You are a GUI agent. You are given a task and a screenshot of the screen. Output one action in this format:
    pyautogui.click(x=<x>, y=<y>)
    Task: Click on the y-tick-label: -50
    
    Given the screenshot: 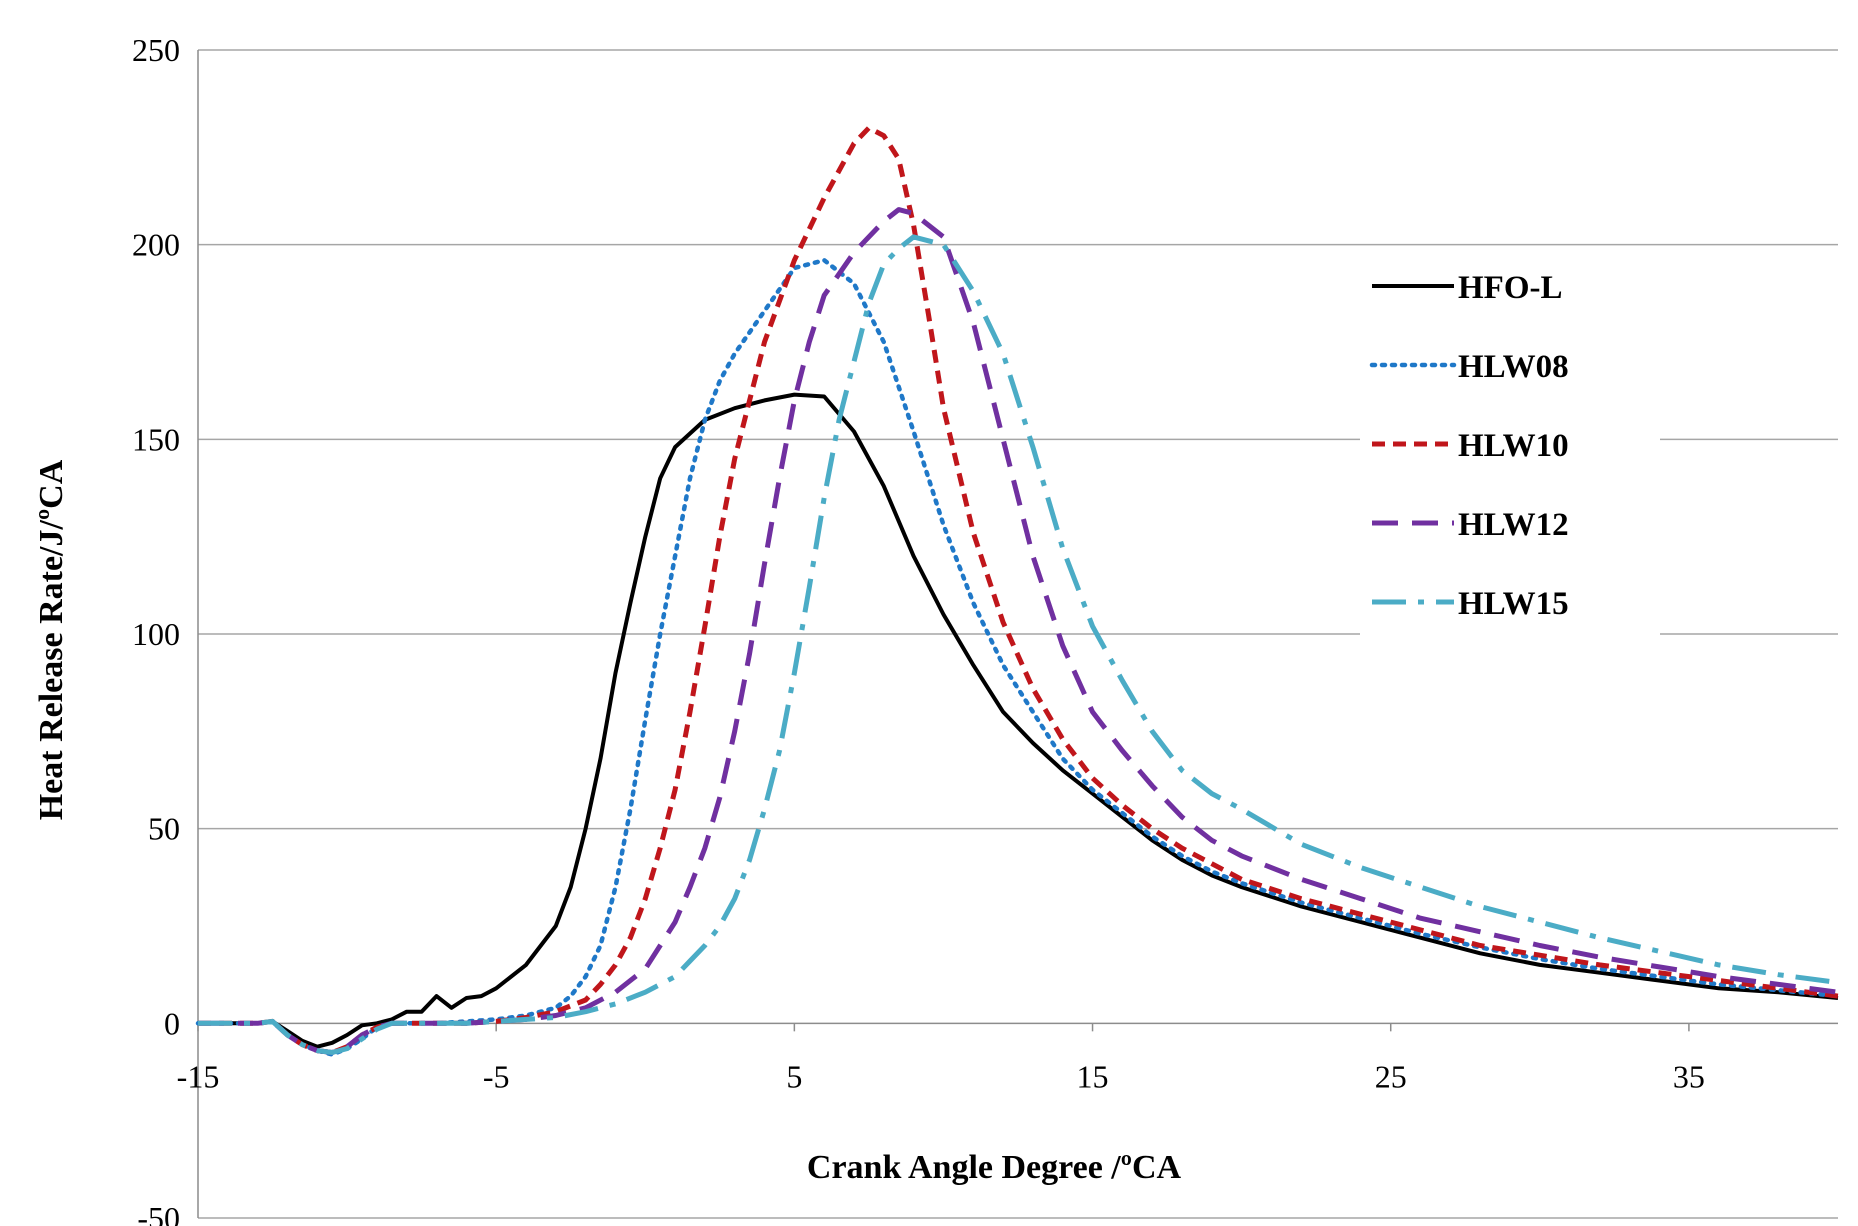 What is the action you would take?
    pyautogui.click(x=158, y=1213)
    